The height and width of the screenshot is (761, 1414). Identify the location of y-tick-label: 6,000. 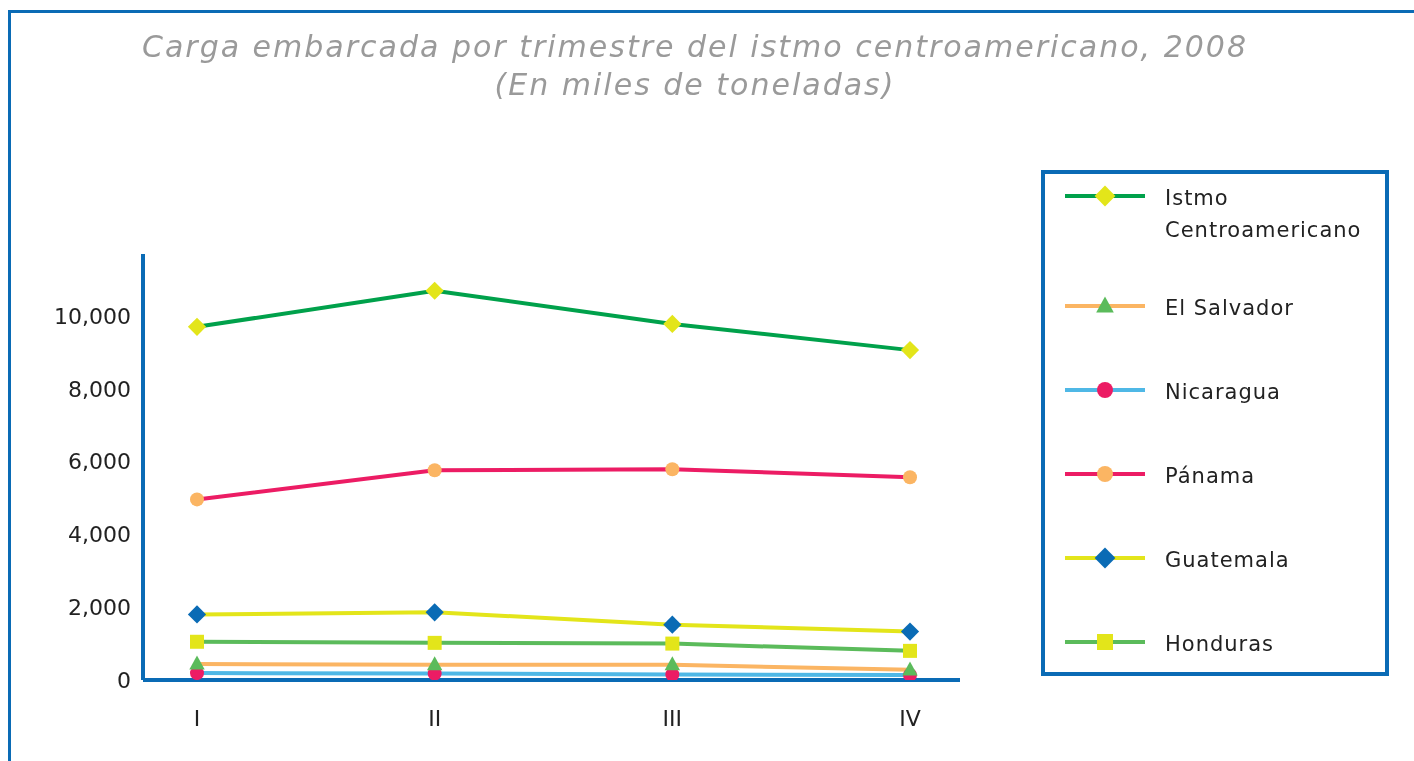
(99, 462).